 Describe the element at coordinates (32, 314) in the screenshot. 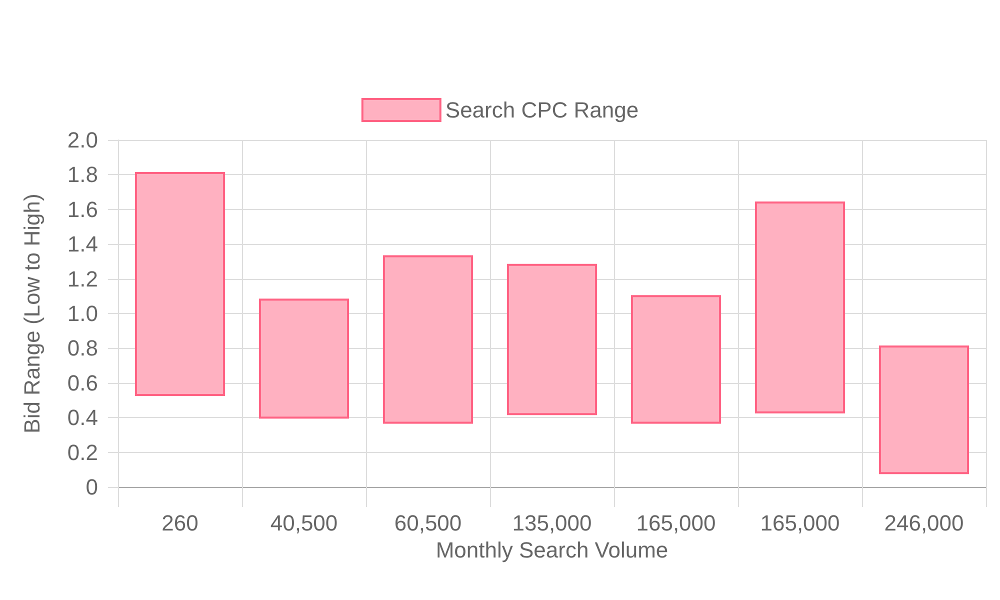

I see `y-axis-title: Bid Range (Low to High)` at that location.